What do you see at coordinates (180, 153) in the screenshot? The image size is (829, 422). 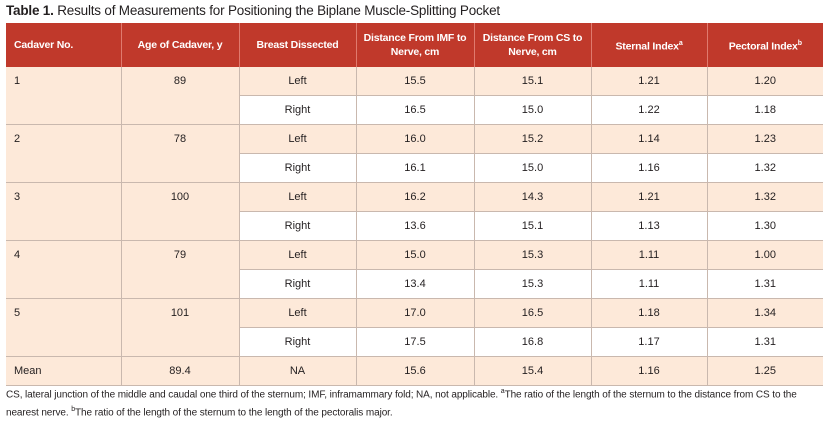 I see `age-cell: 78` at bounding box center [180, 153].